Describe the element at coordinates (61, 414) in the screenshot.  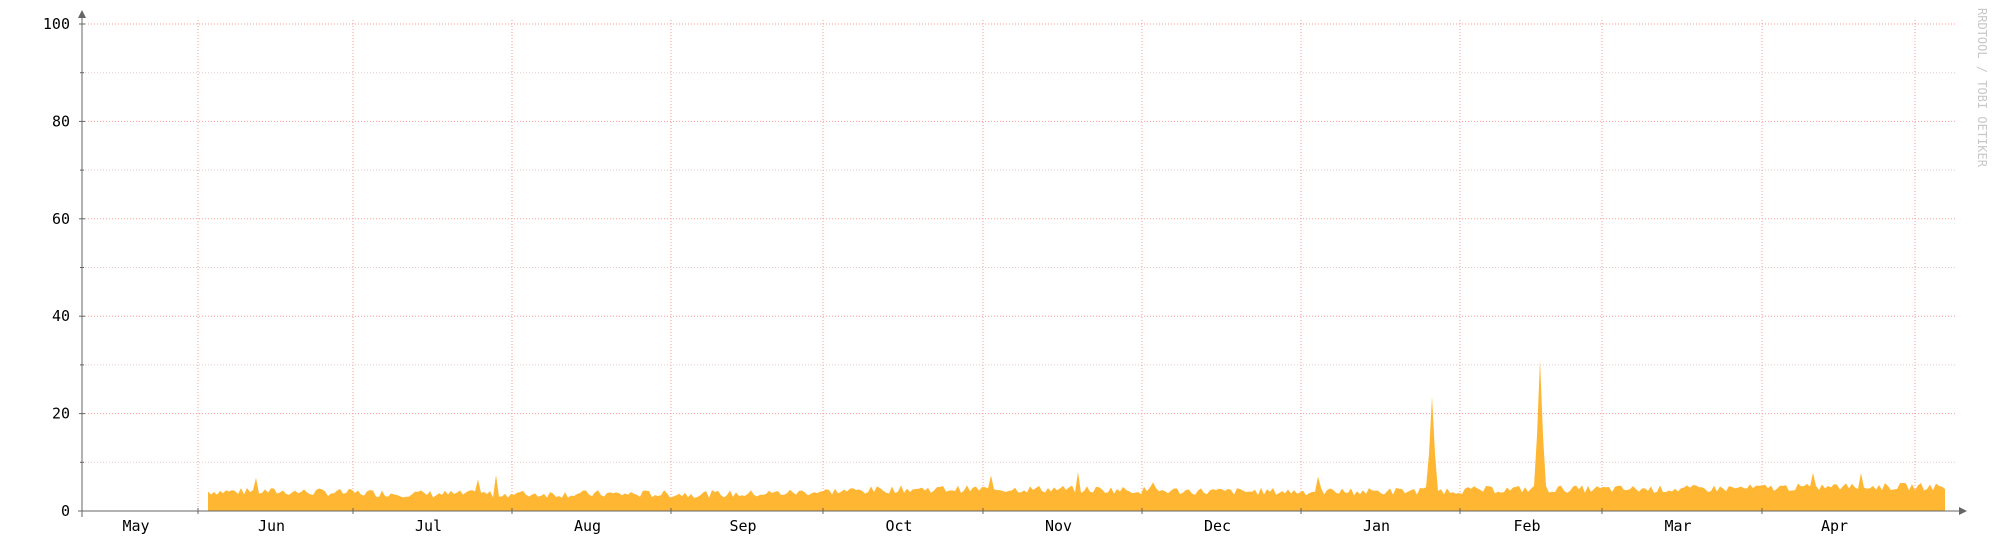
I see `y-tick-label: 20` at that location.